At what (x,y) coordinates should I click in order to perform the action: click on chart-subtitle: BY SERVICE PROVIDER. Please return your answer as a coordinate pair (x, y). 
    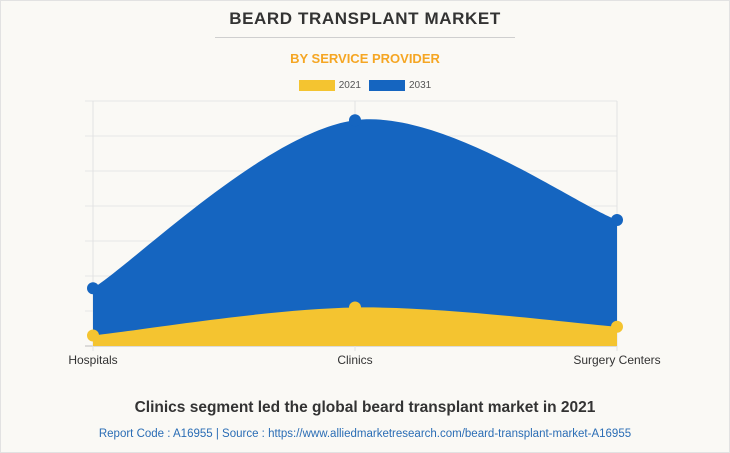
    Looking at the image, I should click on (365, 58).